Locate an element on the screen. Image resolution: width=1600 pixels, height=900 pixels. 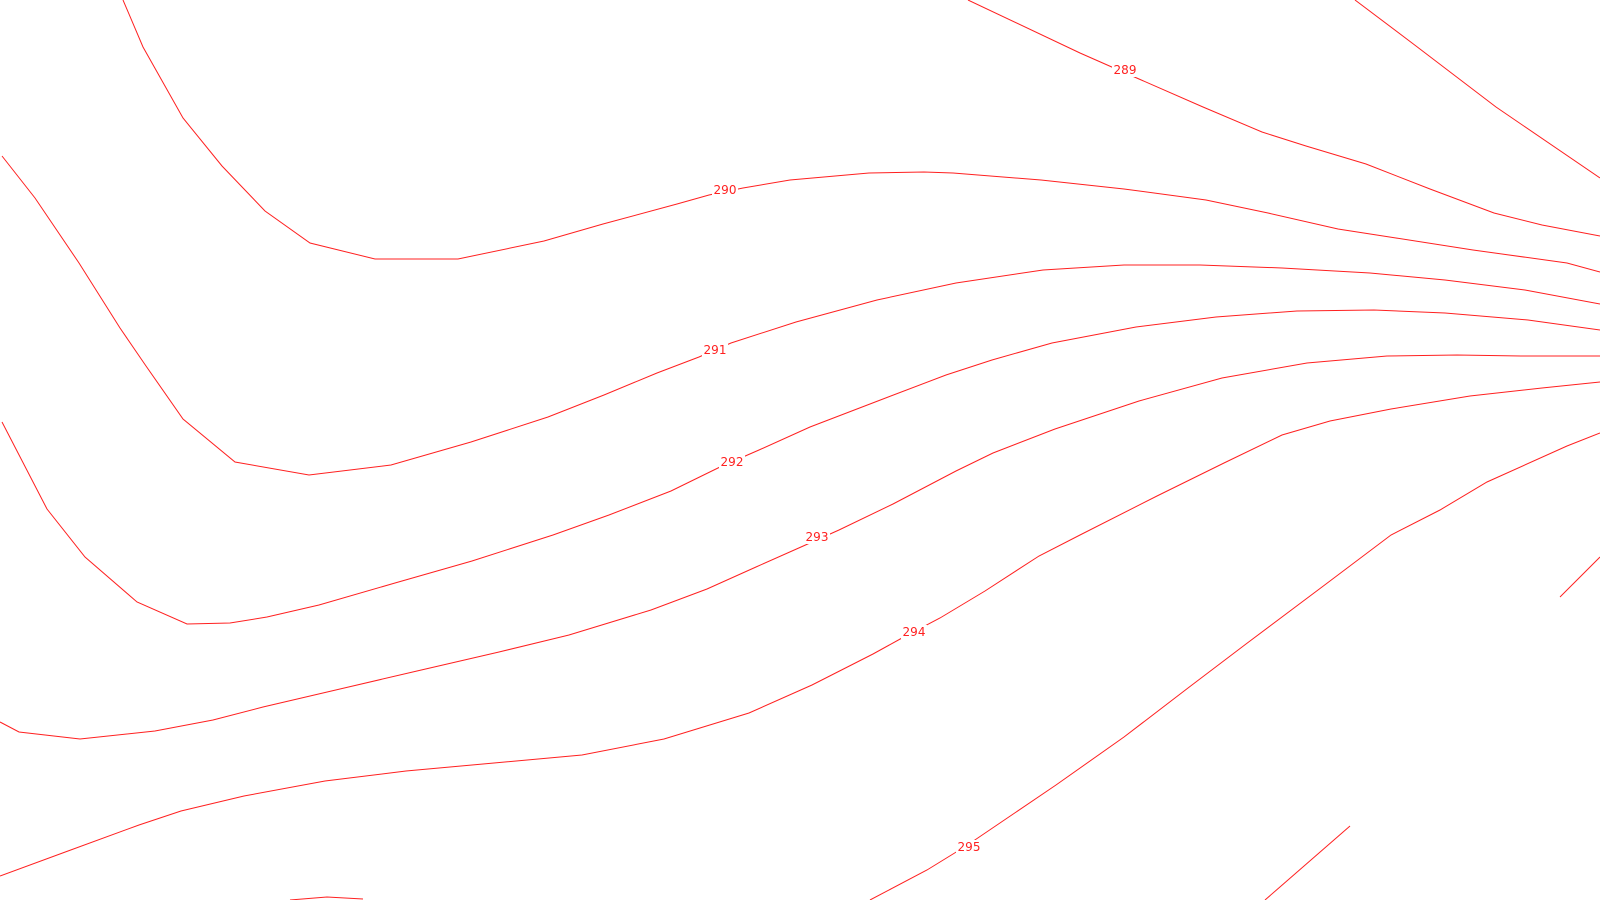
contour-label-290: 290 is located at coordinates (725, 190).